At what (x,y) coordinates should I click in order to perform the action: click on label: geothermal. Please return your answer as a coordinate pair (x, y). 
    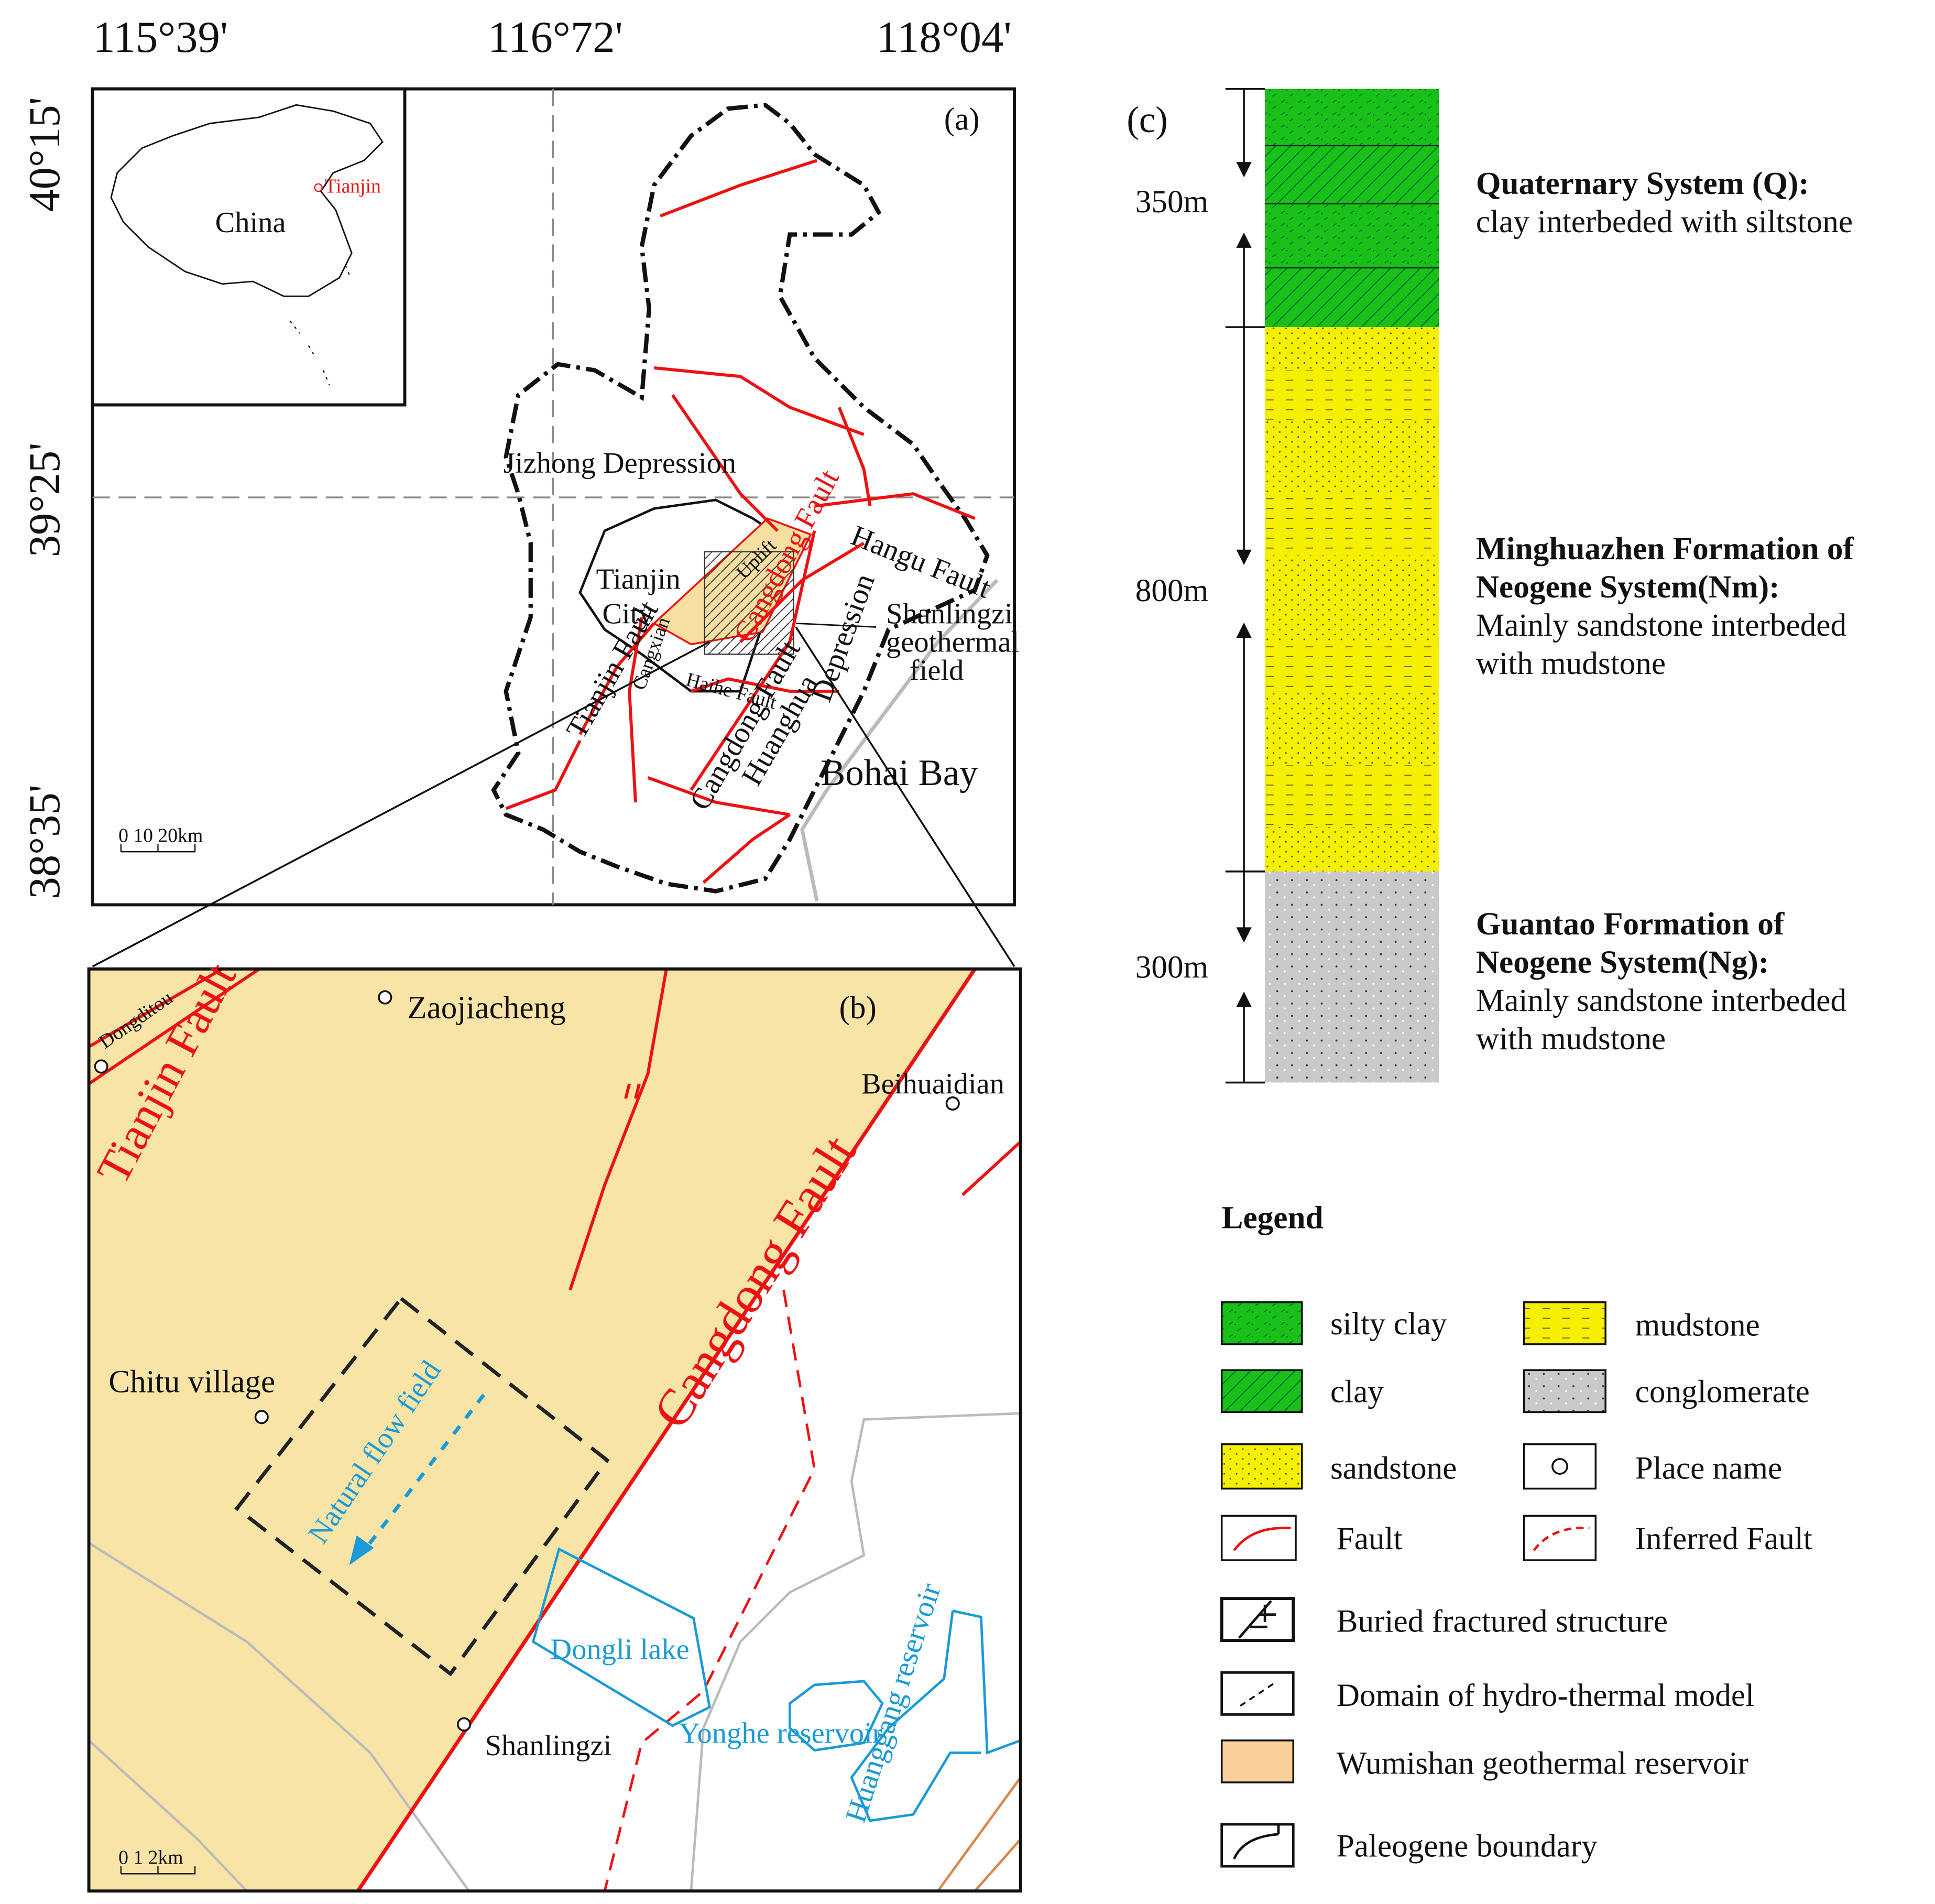
    Looking at the image, I should click on (952, 643).